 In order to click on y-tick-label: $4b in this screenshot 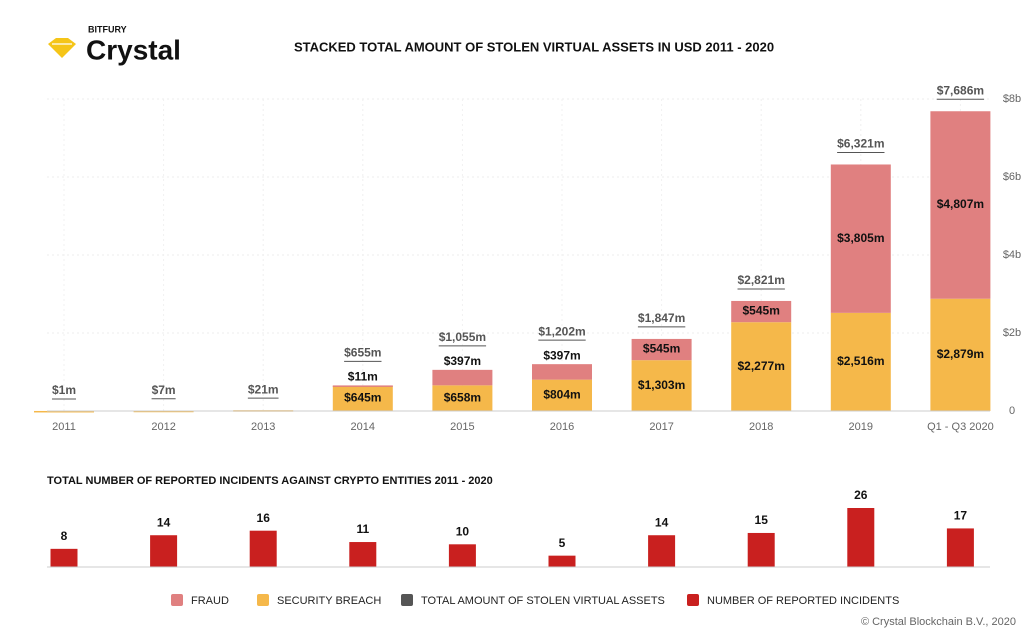, I will do `click(1012, 255)`.